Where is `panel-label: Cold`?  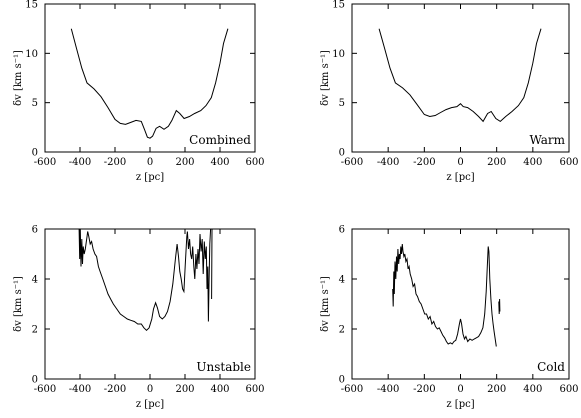 panel-label: Cold is located at coordinates (551, 367).